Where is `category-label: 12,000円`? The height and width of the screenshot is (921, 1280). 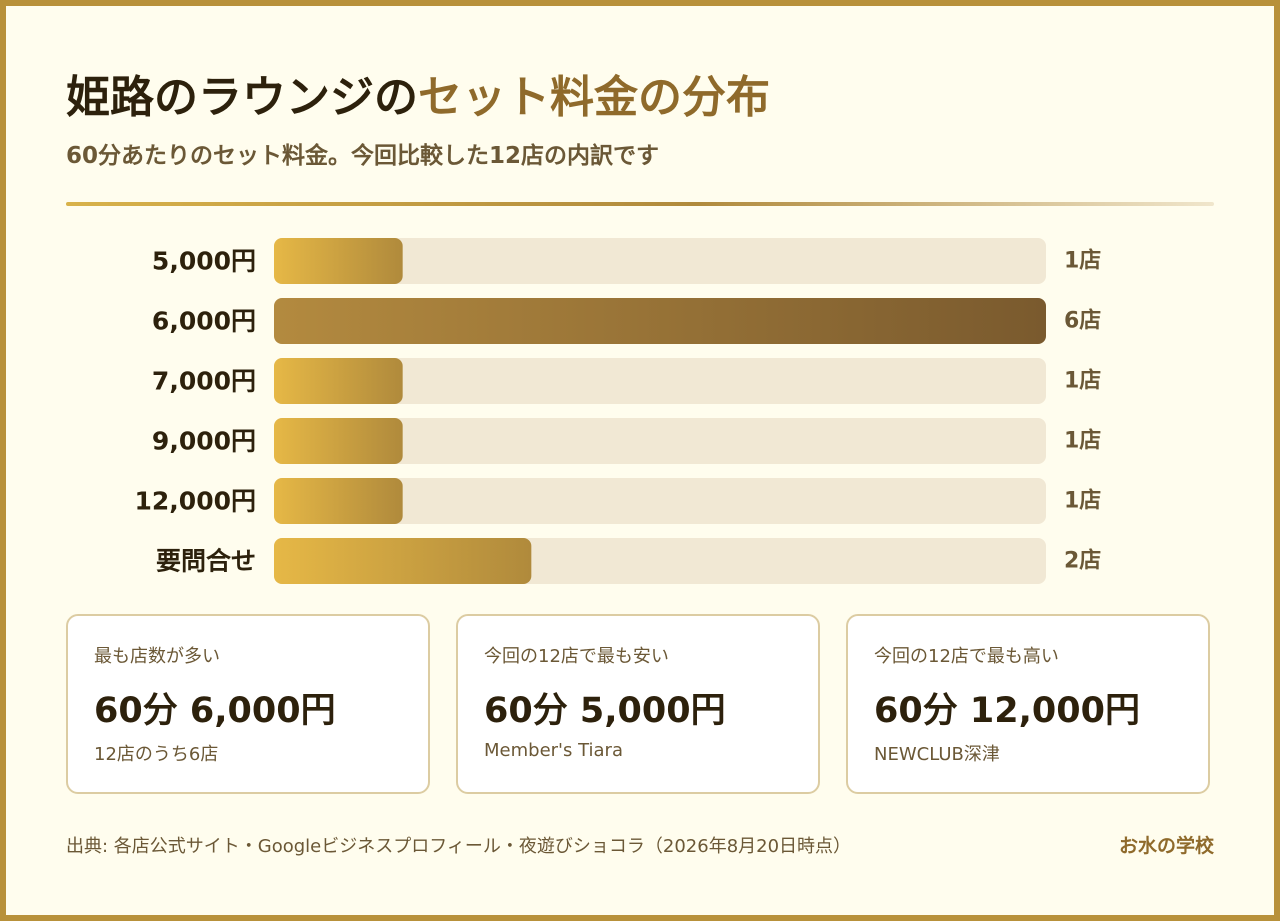
category-label: 12,000円 is located at coordinates (195, 501).